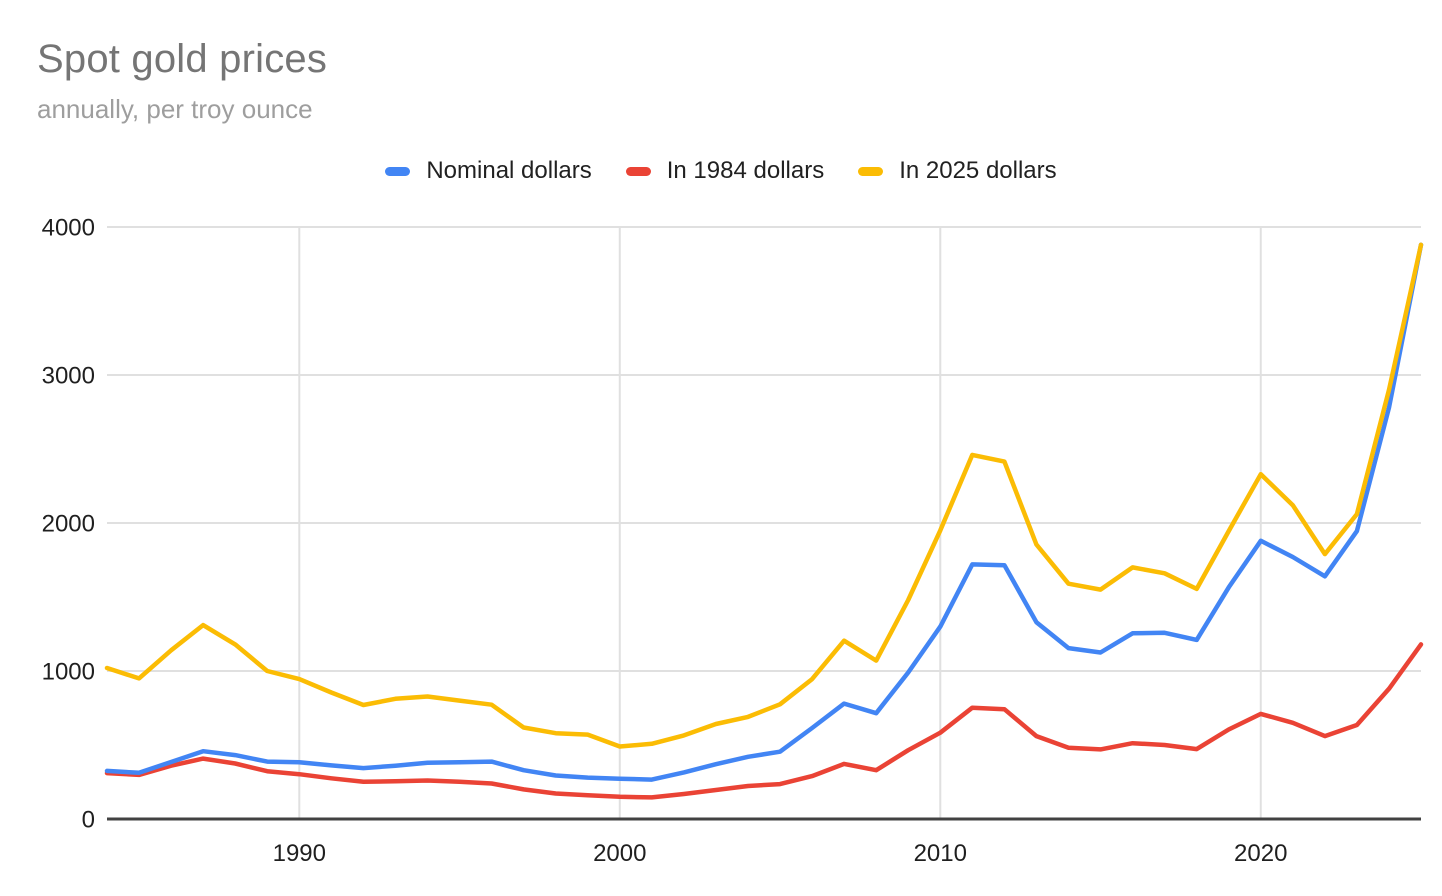 The image size is (1442, 896). Describe the element at coordinates (940, 853) in the screenshot. I see `x-tick-label-2010: 2010` at that location.